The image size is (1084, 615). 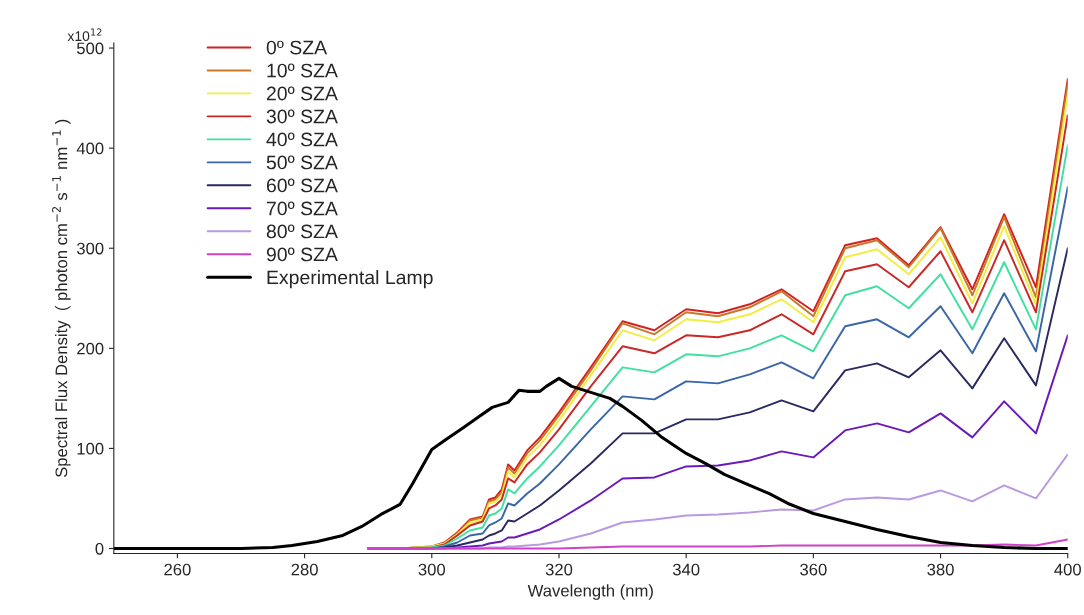 What do you see at coordinates (1067, 569) in the screenshot?
I see `x-tick-label: 400` at bounding box center [1067, 569].